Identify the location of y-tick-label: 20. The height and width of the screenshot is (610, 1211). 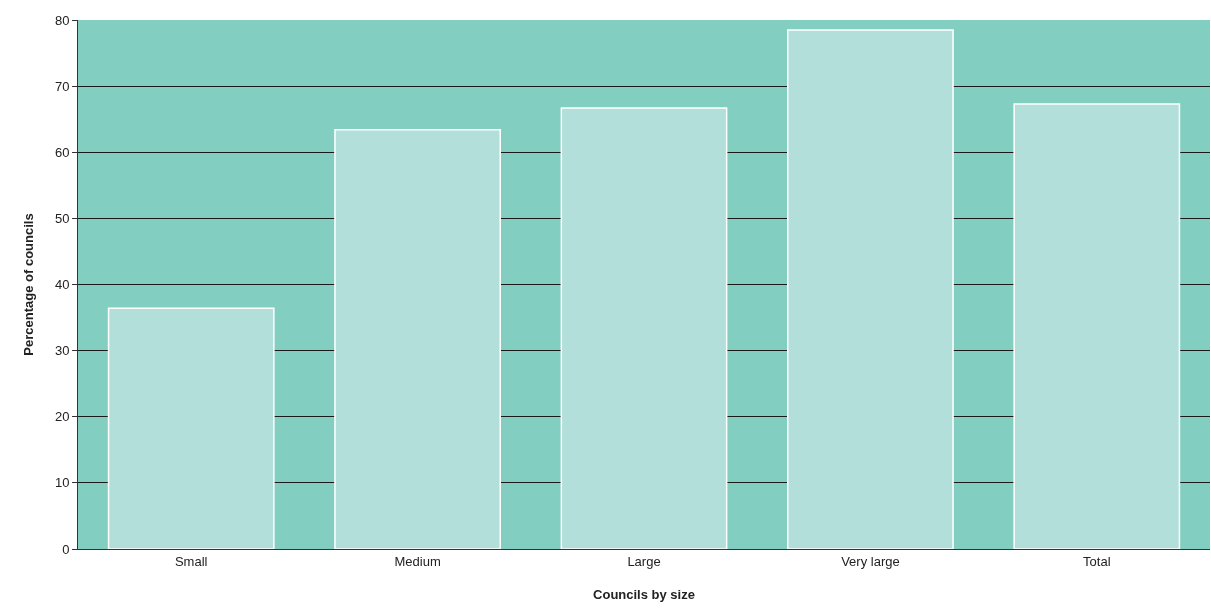
(62, 417).